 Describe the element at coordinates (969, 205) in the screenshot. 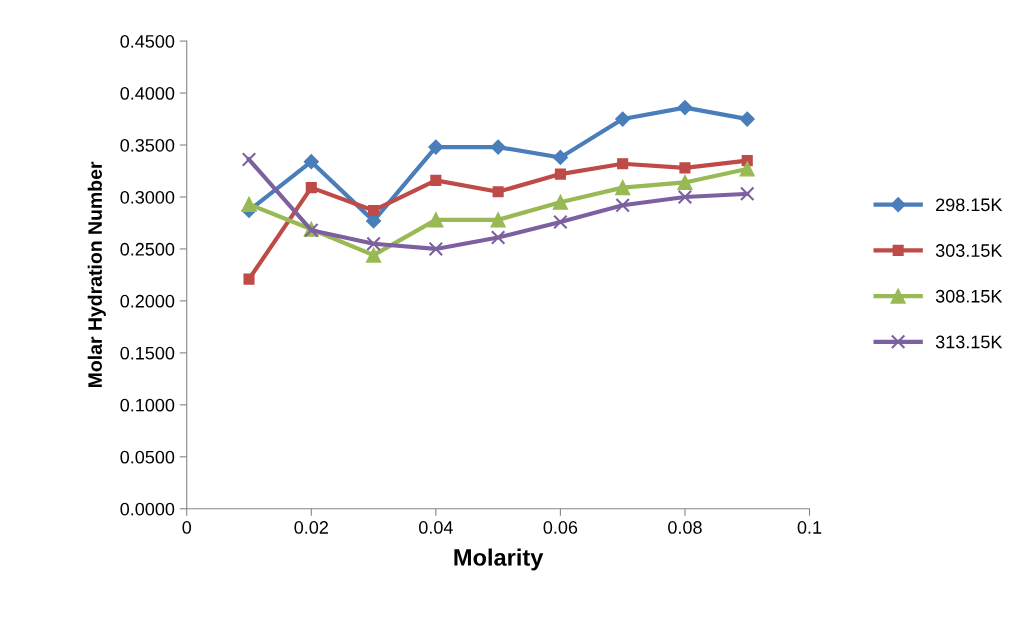

I see `legend-label: 298.15K` at that location.